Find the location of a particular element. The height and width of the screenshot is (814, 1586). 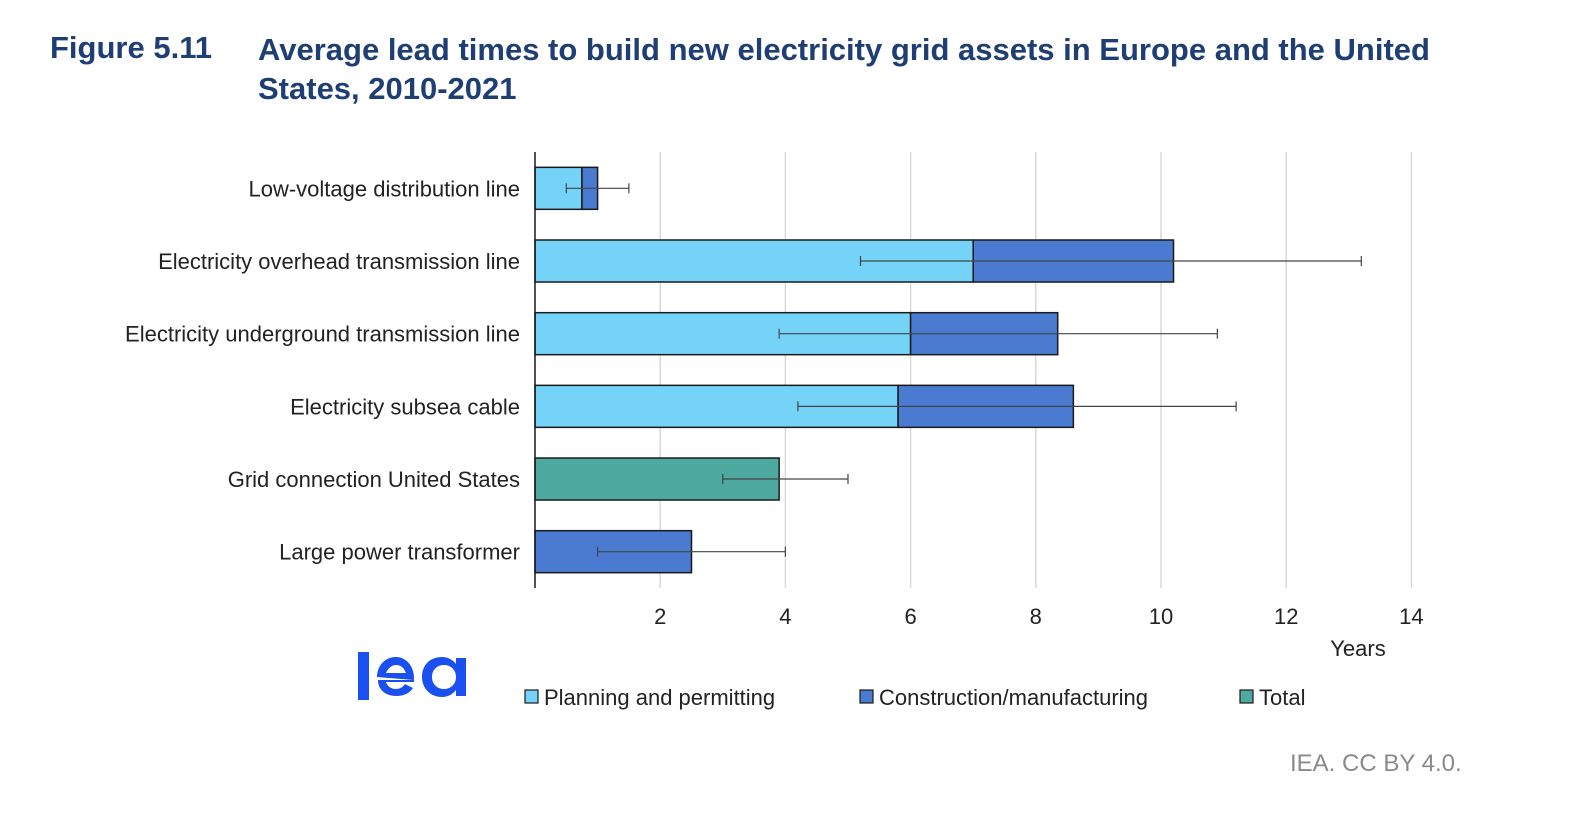

x-tick-label: 10 is located at coordinates (1161, 616).